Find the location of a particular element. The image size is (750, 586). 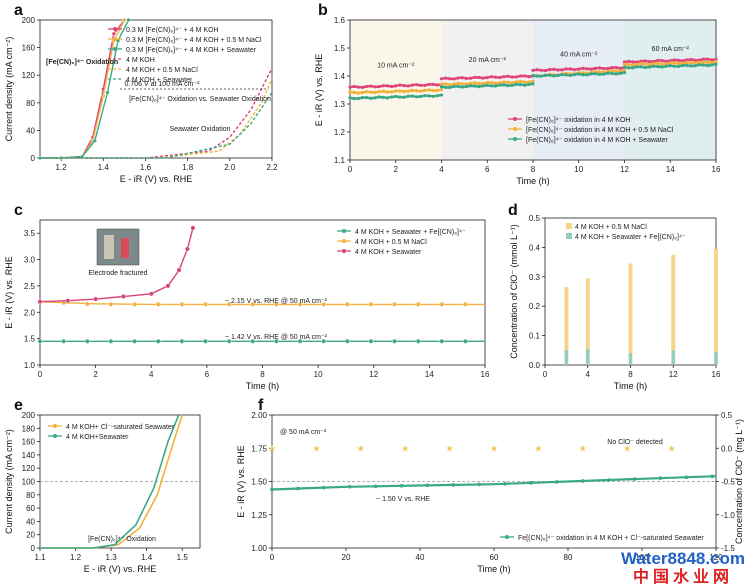

y2-tick-label: -1.5 is located at coordinates (728, 548).